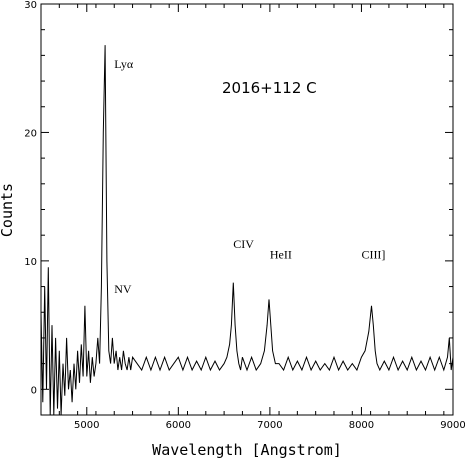 The image size is (465, 460). I want to click on x-tick-label-2: 7000, so click(269, 425).